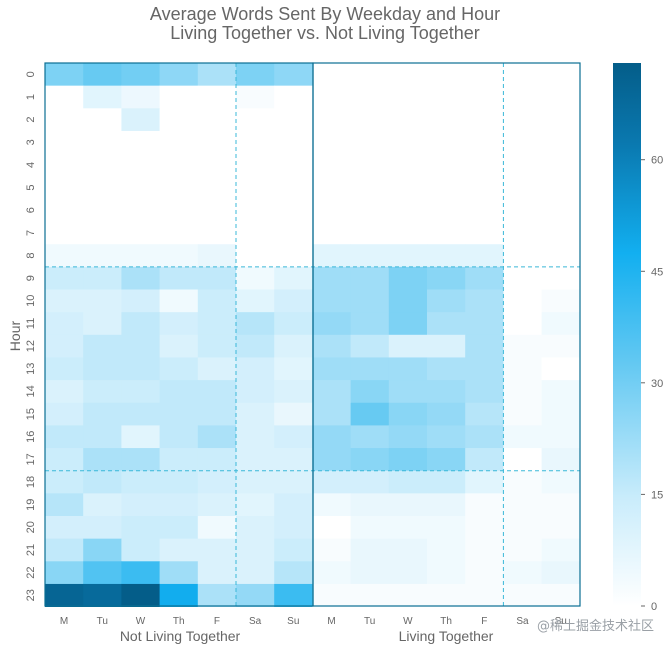  I want to click on y-tick-label: 11, so click(31, 323).